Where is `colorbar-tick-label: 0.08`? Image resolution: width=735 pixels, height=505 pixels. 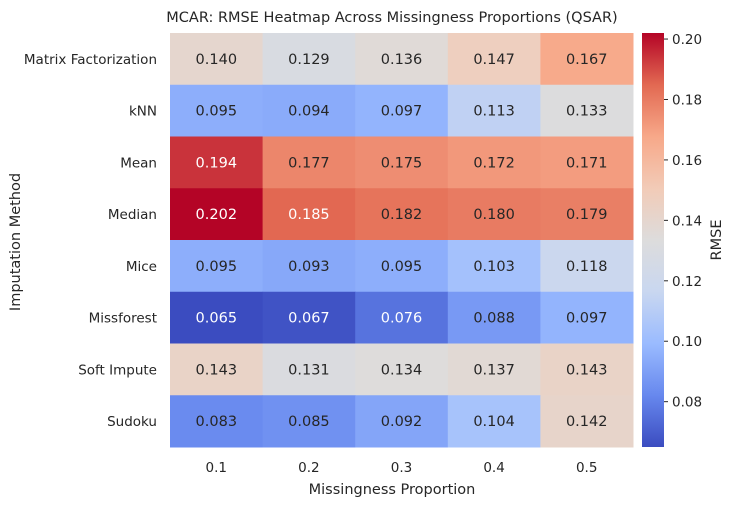 colorbar-tick-label: 0.08 is located at coordinates (687, 403).